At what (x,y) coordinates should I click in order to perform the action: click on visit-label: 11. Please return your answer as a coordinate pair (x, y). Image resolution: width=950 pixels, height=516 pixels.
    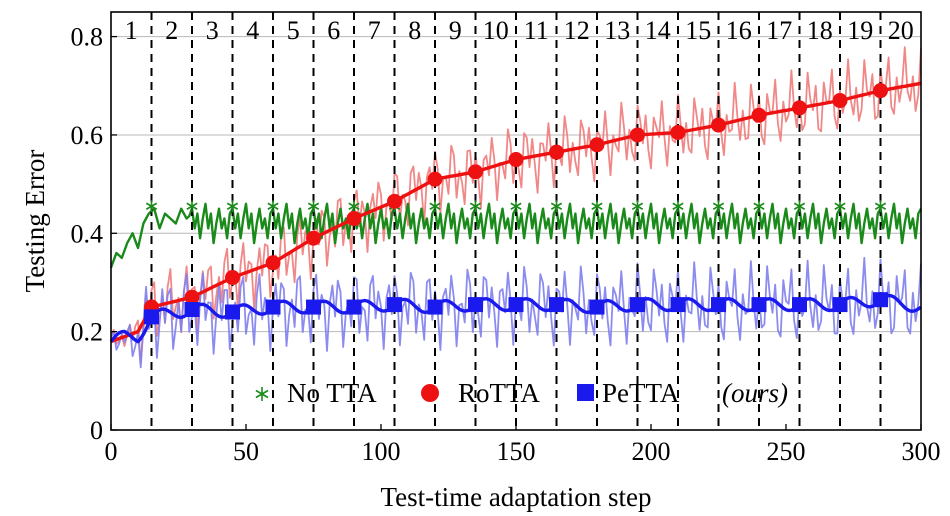
    Looking at the image, I should click on (536, 30).